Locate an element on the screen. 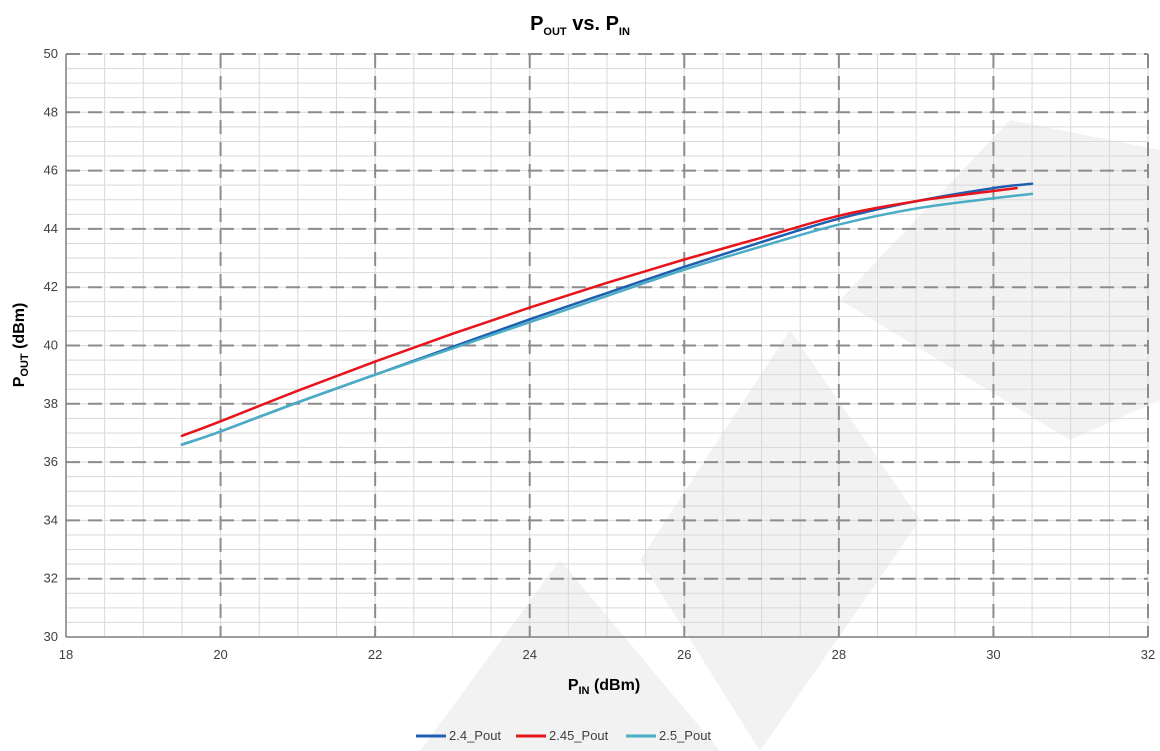  y-tick-label: 40 is located at coordinates (51, 345).